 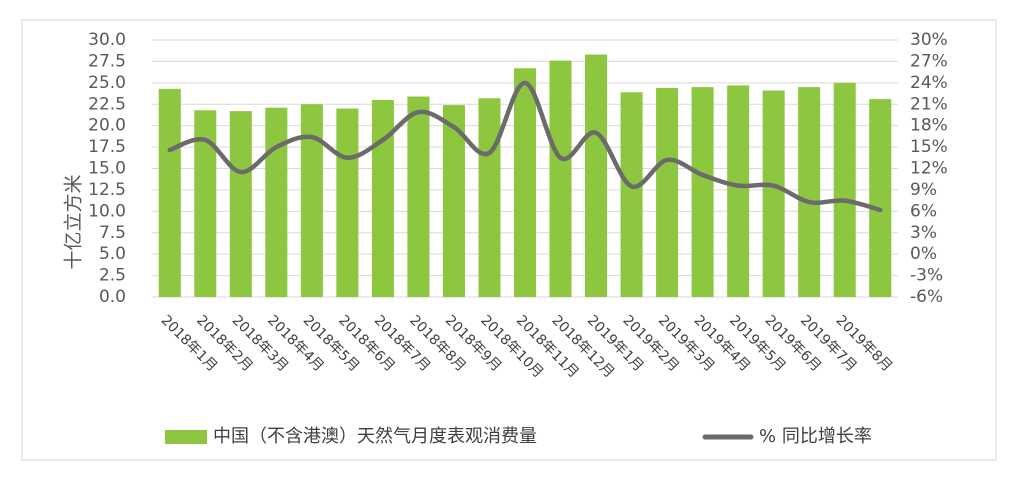 What do you see at coordinates (186, 437) in the screenshot?
I see `legend-swatch` at bounding box center [186, 437].